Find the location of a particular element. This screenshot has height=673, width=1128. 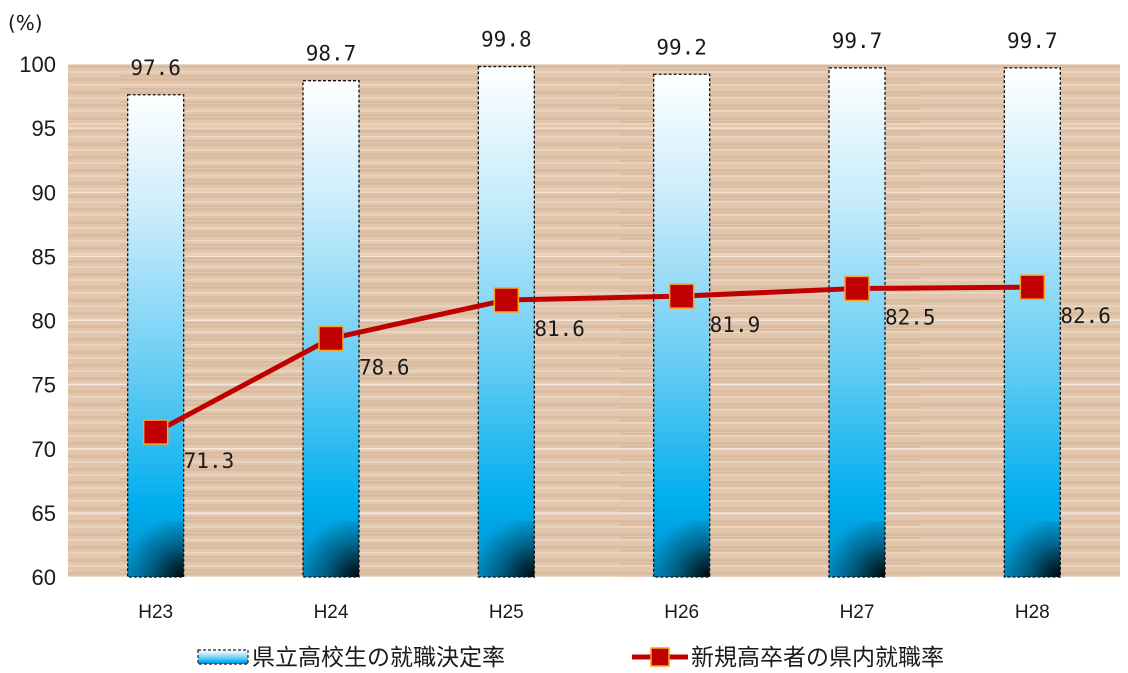

y-tick-label: 70 is located at coordinates (44, 449).